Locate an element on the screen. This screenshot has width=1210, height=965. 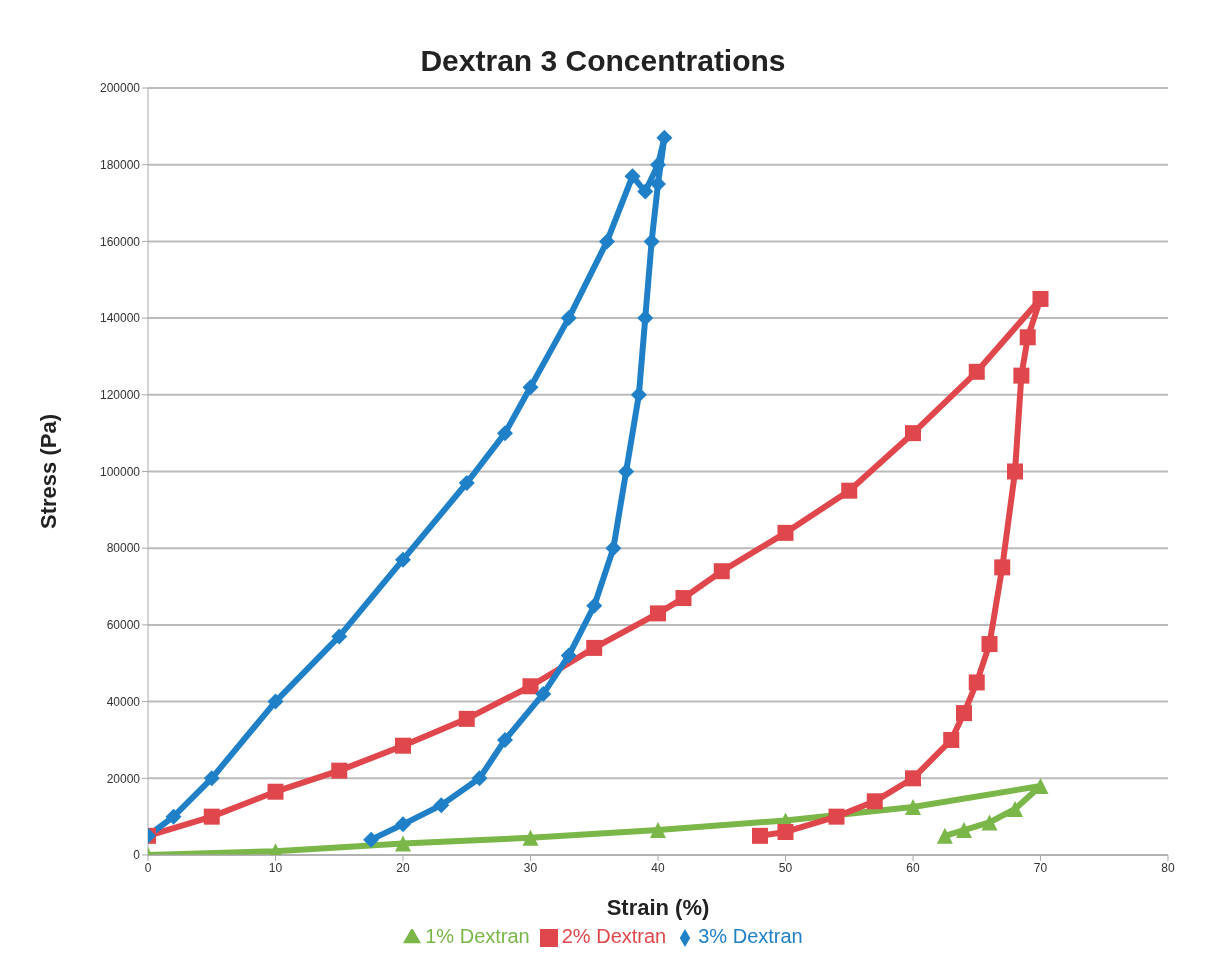
y-tick-label: 180000 is located at coordinates (120, 164).